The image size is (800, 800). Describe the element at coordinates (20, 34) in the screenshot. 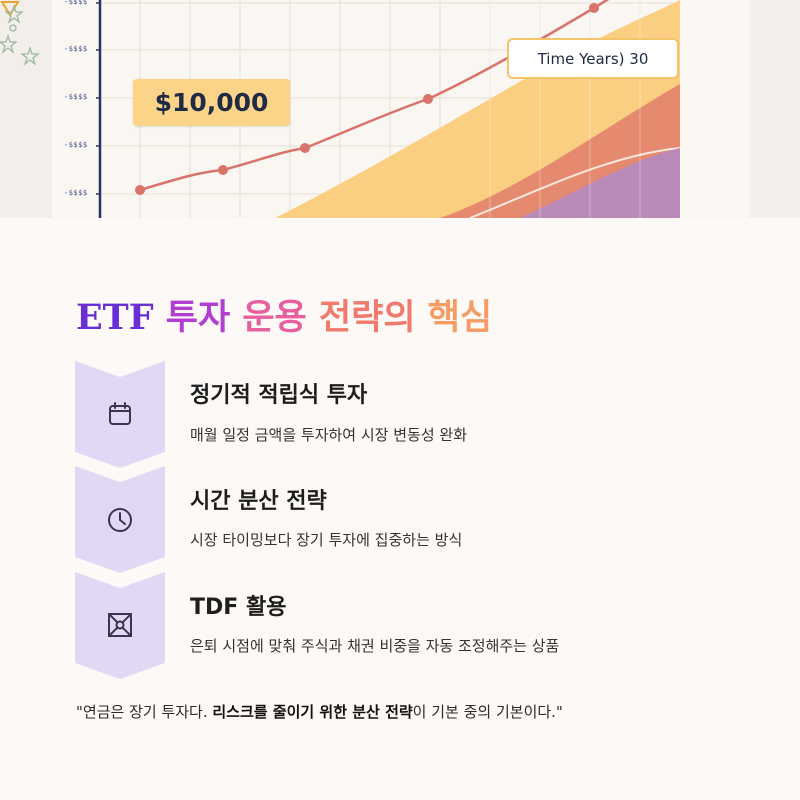

I see `sparkle-decoration-icon` at that location.